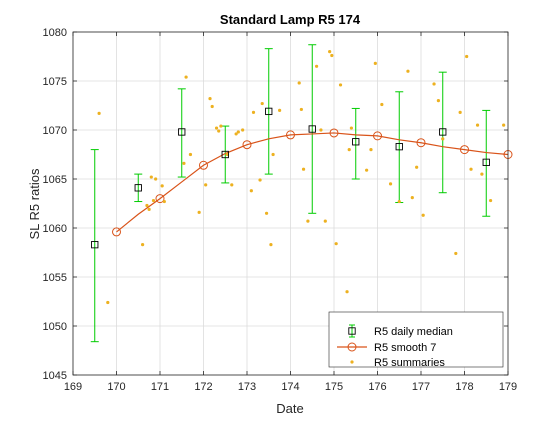 The image size is (560, 425). Describe the element at coordinates (377, 387) in the screenshot. I see `x-tick-label: 176` at that location.